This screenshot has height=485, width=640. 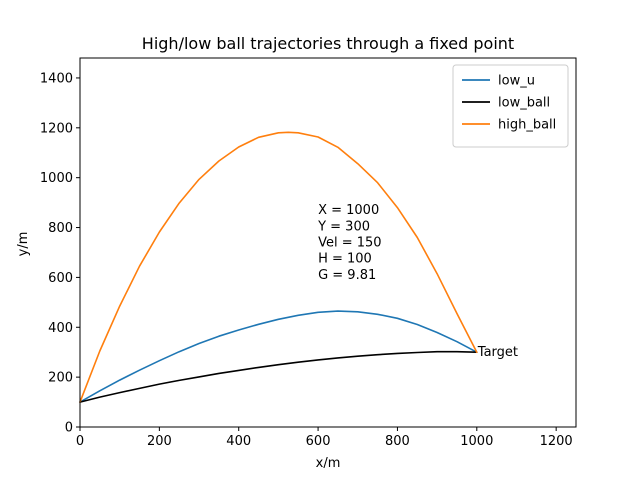 What do you see at coordinates (516, 81) in the screenshot?
I see `legend-label-low-u: low_u` at bounding box center [516, 81].